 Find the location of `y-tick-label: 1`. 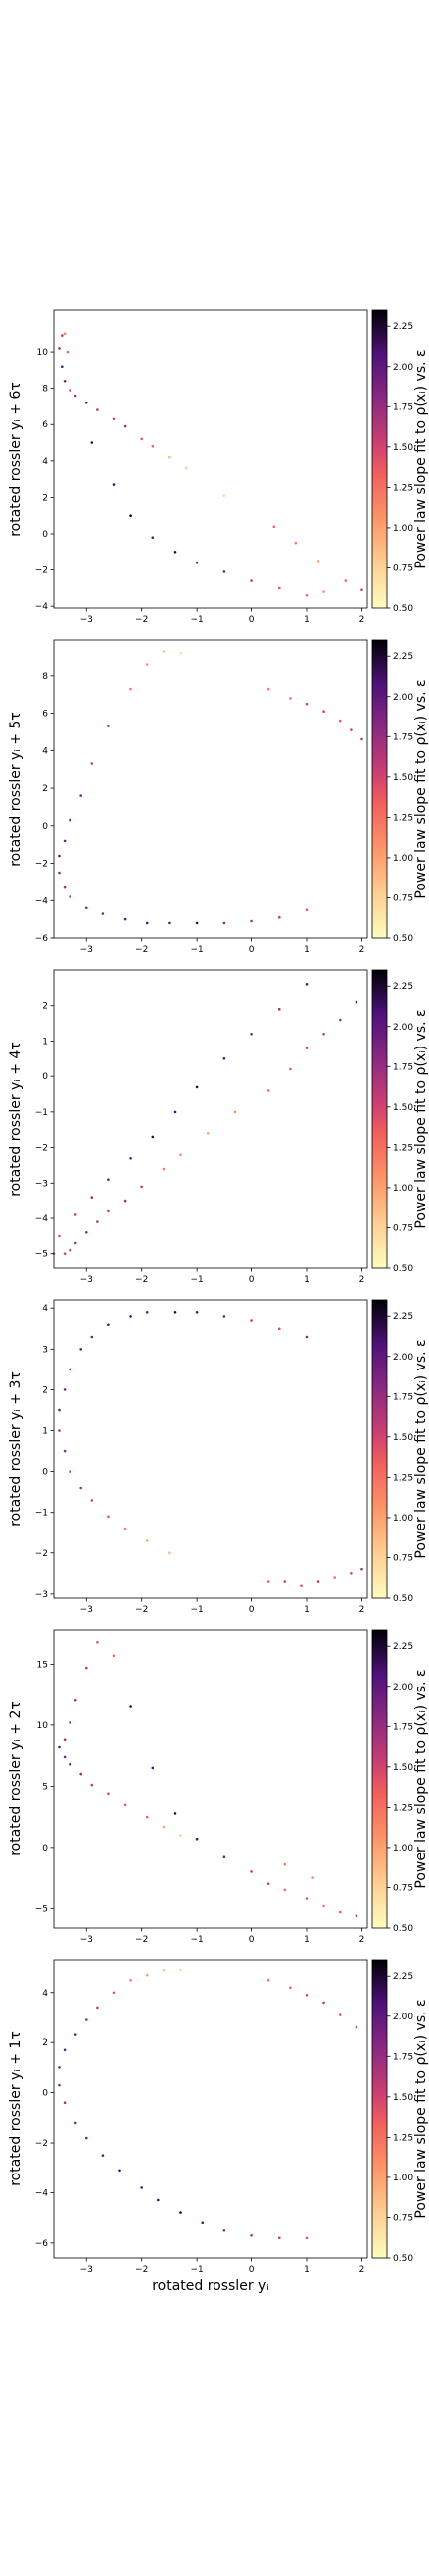

y-tick-label: 1 is located at coordinates (45, 1432).